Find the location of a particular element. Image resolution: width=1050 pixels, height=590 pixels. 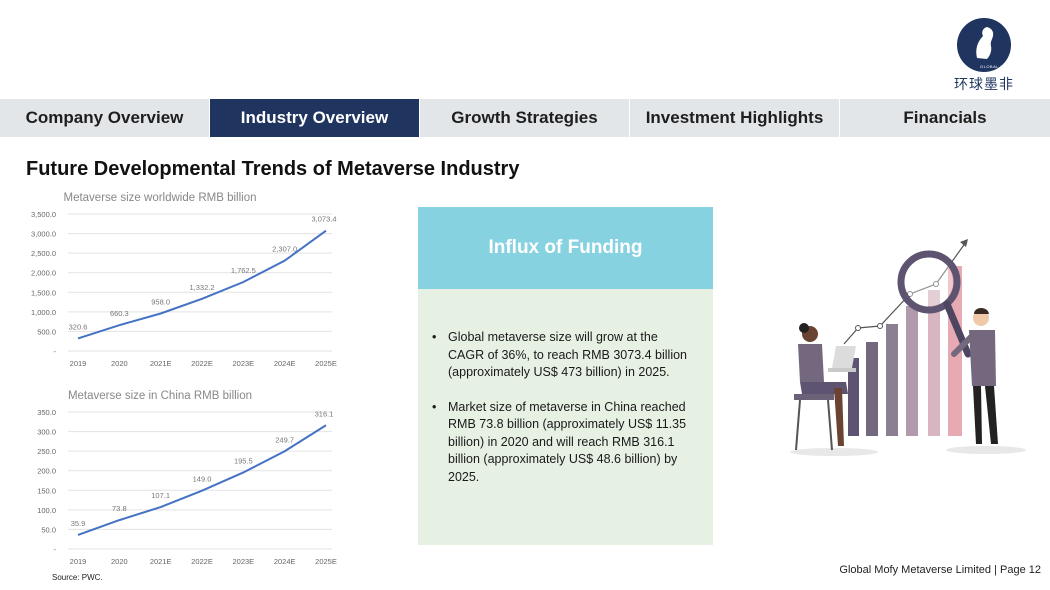

chart-china-xtick-label: 2021E is located at coordinates (161, 561).